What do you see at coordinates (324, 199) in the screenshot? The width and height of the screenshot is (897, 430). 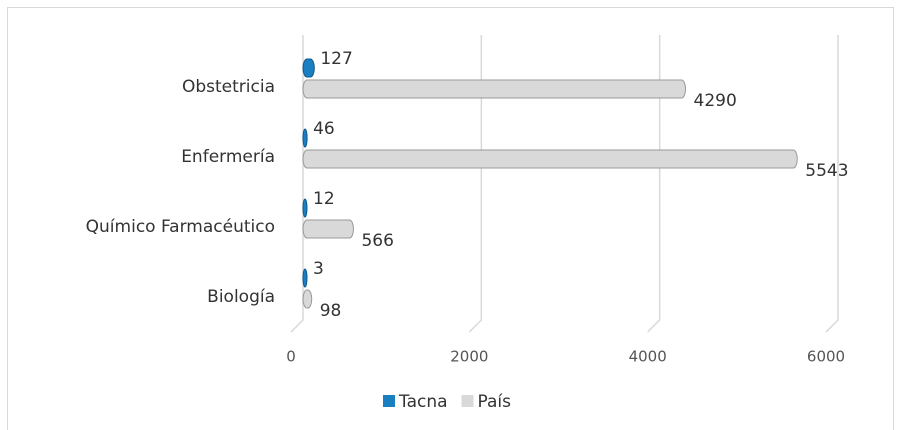 I see `data-label: 12` at bounding box center [324, 199].